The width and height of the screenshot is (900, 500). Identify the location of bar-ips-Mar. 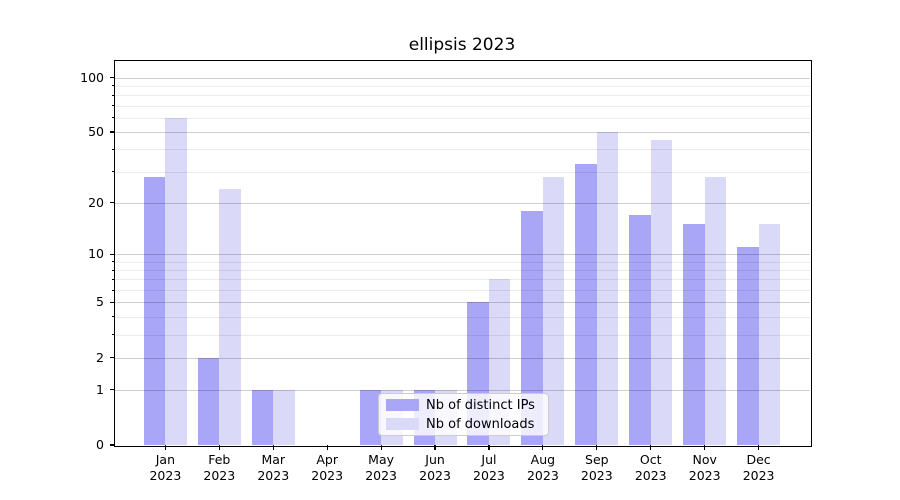
(262, 417).